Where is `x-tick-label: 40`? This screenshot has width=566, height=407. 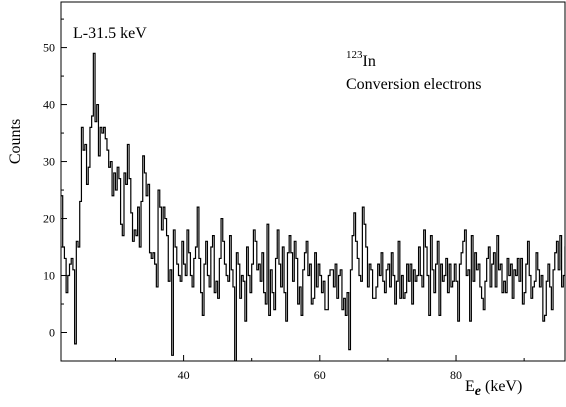
x-tick-label: 40 is located at coordinates (184, 375).